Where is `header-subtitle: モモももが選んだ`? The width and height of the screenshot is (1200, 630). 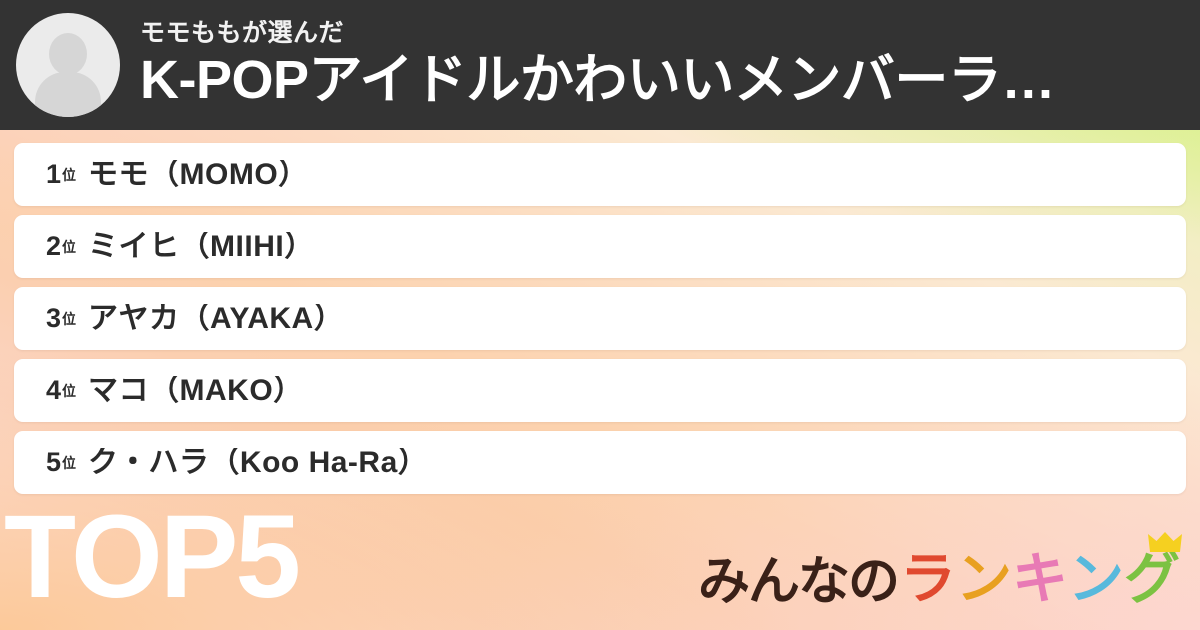
header-subtitle: モモももが選んだ is located at coordinates (242, 34).